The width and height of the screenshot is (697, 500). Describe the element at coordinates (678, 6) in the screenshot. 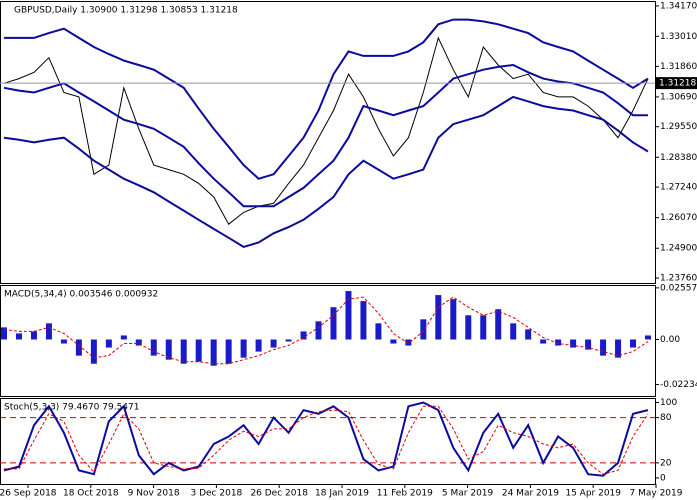

I see `y-tick-label: 1.34170` at that location.